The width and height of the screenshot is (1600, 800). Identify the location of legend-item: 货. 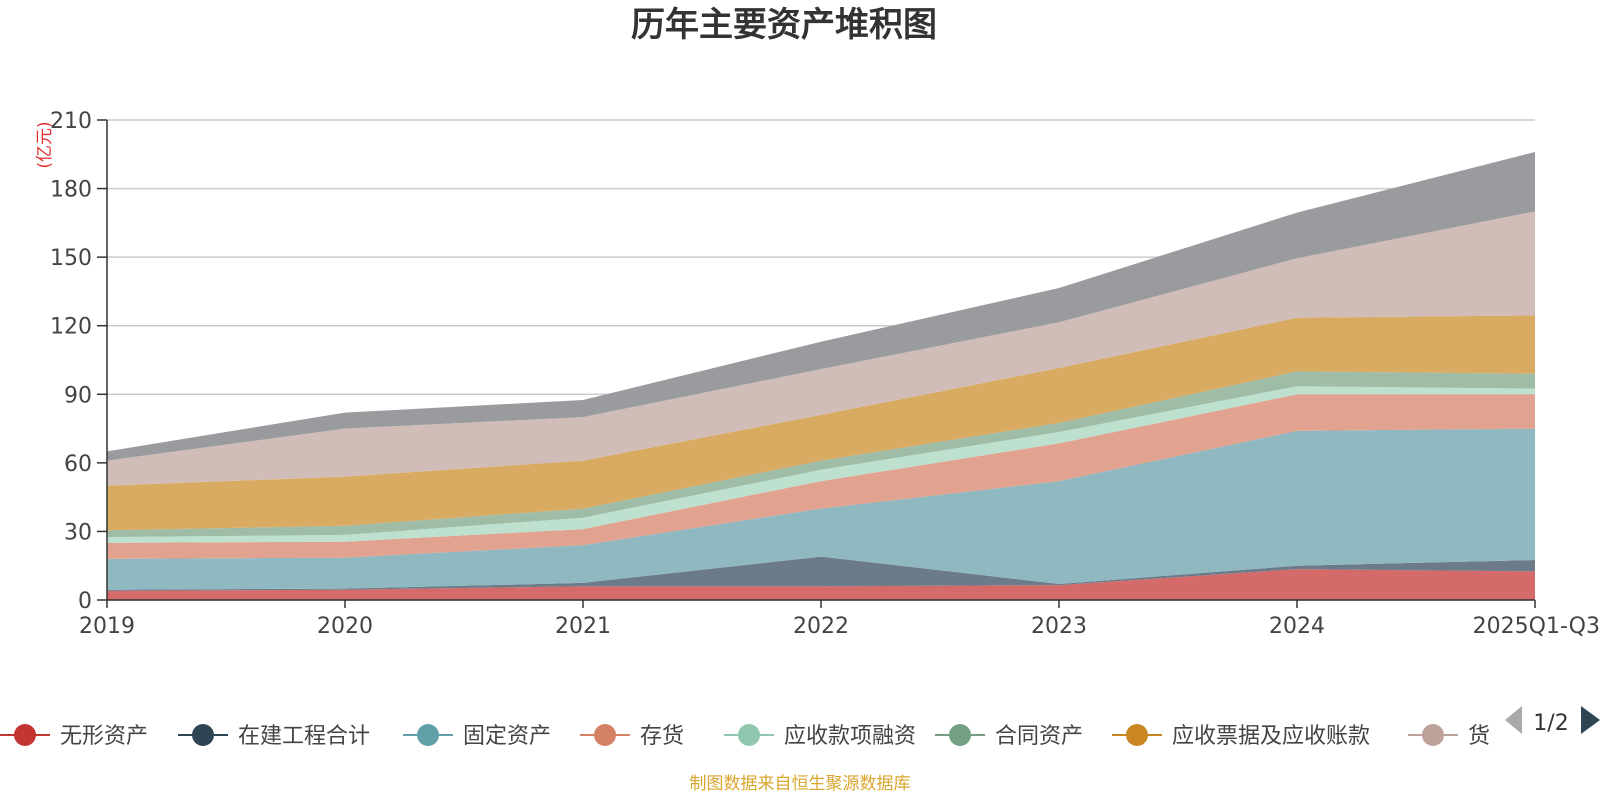
(1449, 736).